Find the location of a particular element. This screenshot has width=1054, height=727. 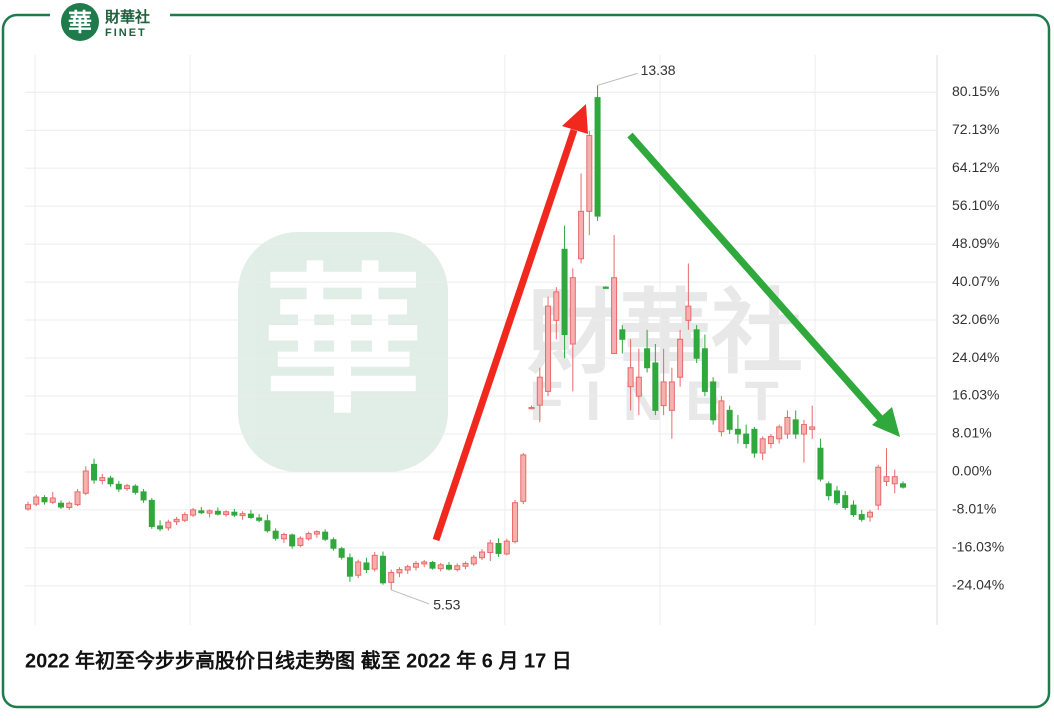

logo-name: 財華社 is located at coordinates (127, 17).